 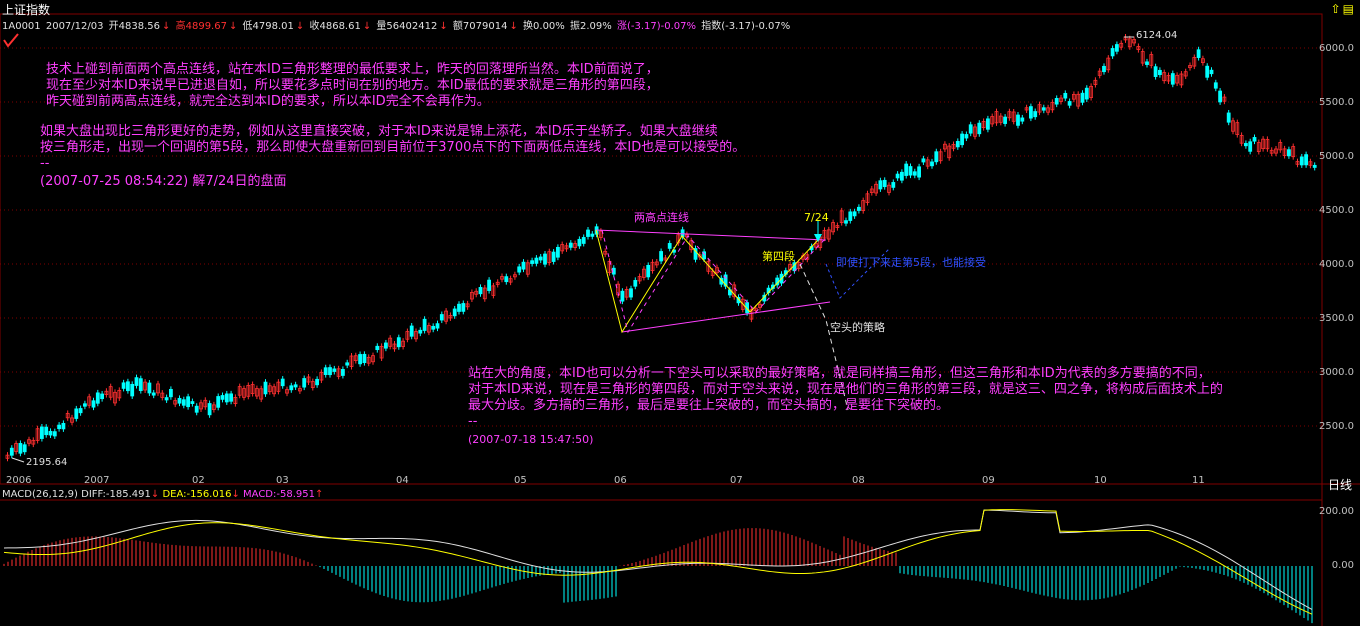 I want to click on time-tick: 05, so click(x=520, y=480).